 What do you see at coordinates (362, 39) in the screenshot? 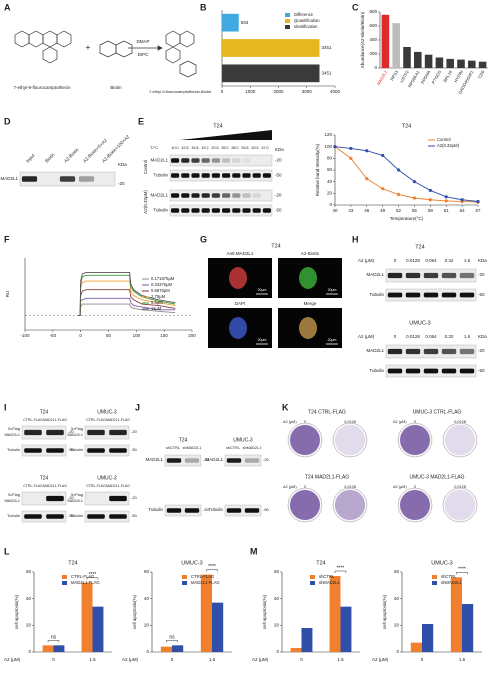
I see `y-axis-label: Abundance(A2-Biotin/Biotin)` at bounding box center [362, 39].